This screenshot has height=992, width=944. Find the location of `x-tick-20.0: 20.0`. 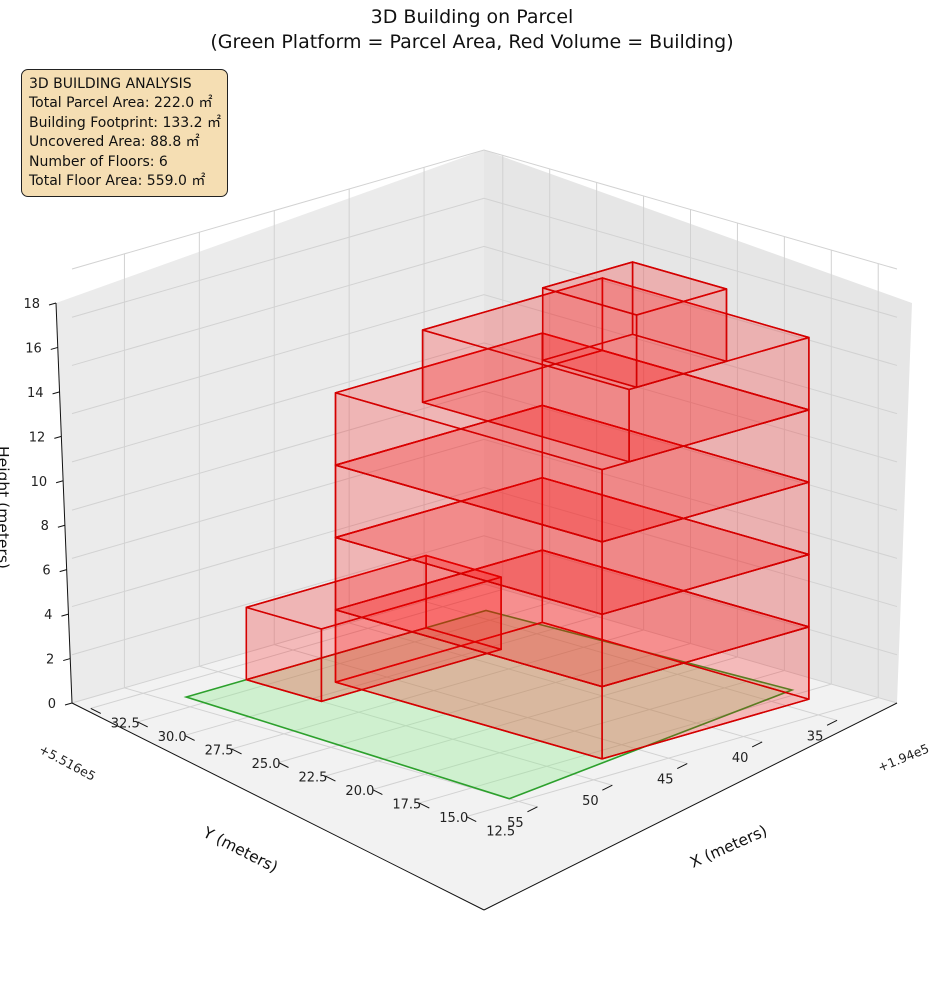

x-tick-20.0: 20.0 is located at coordinates (349, 787).